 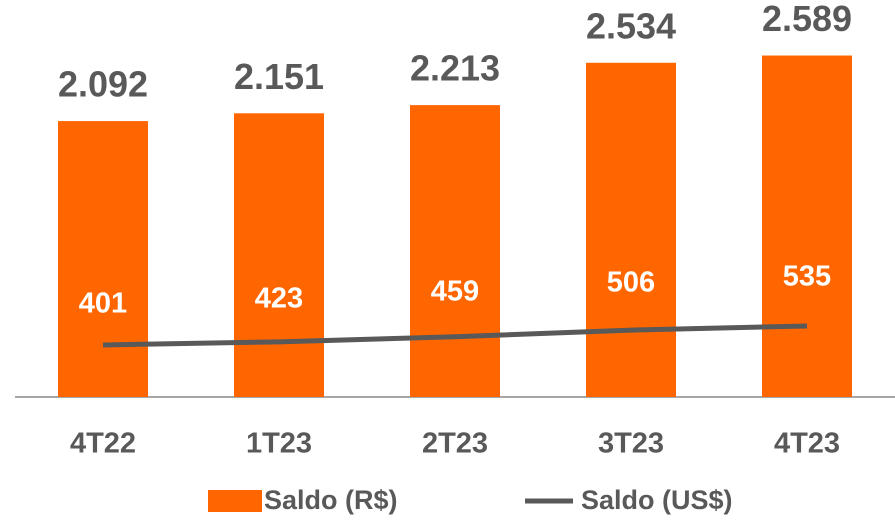 What do you see at coordinates (631, 444) in the screenshot?
I see `x-tick-label: 3T23` at bounding box center [631, 444].